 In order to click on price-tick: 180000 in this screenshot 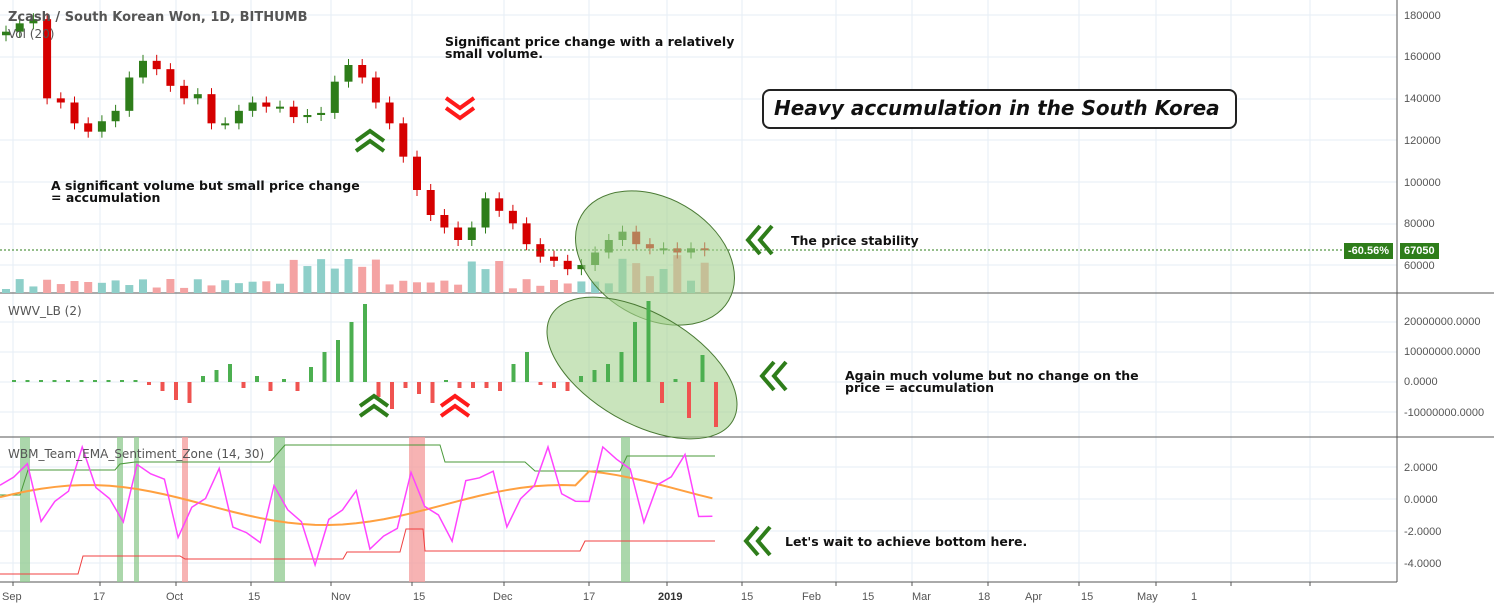, I will do `click(1422, 16)`.